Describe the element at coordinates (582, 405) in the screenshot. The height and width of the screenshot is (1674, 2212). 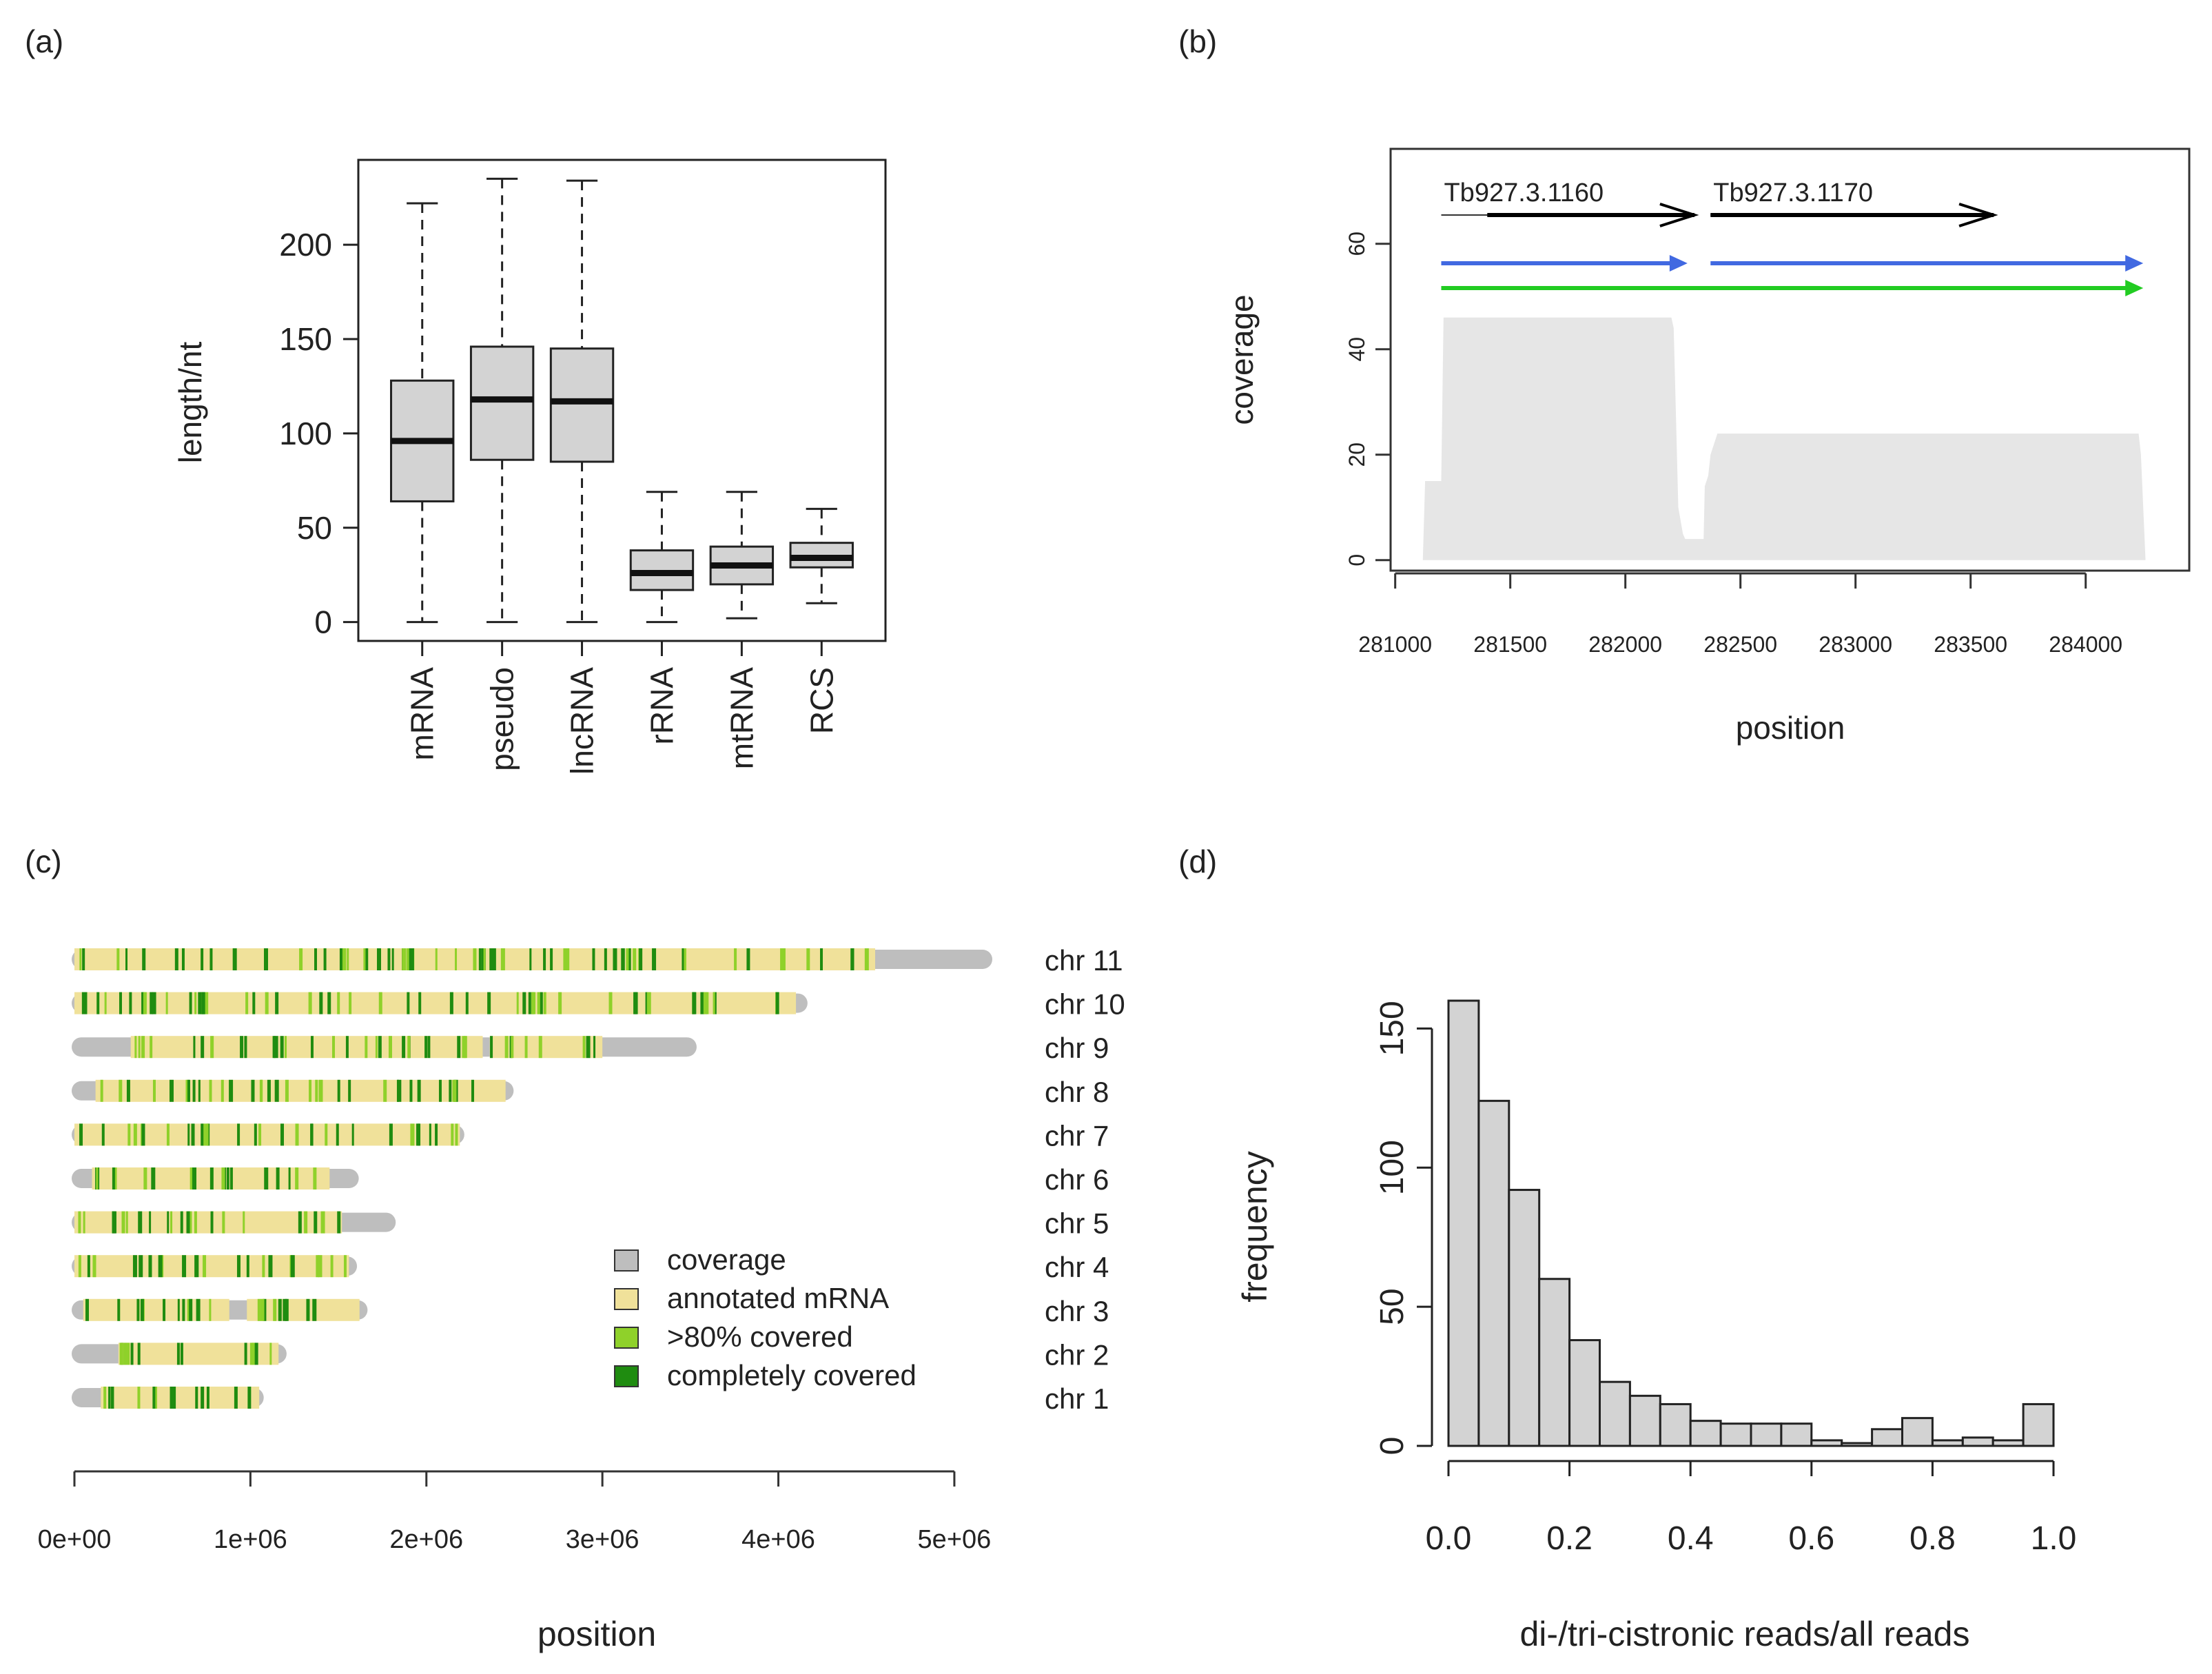
I see `box-lncRNA` at that location.